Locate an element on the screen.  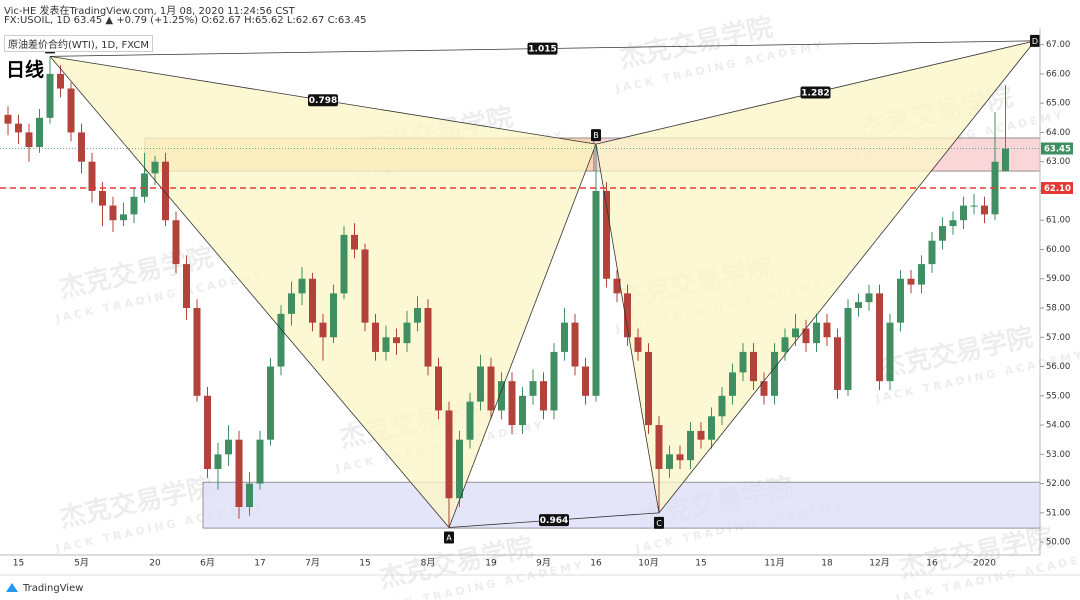
price-tag-label: 62.10 is located at coordinates (1057, 189).